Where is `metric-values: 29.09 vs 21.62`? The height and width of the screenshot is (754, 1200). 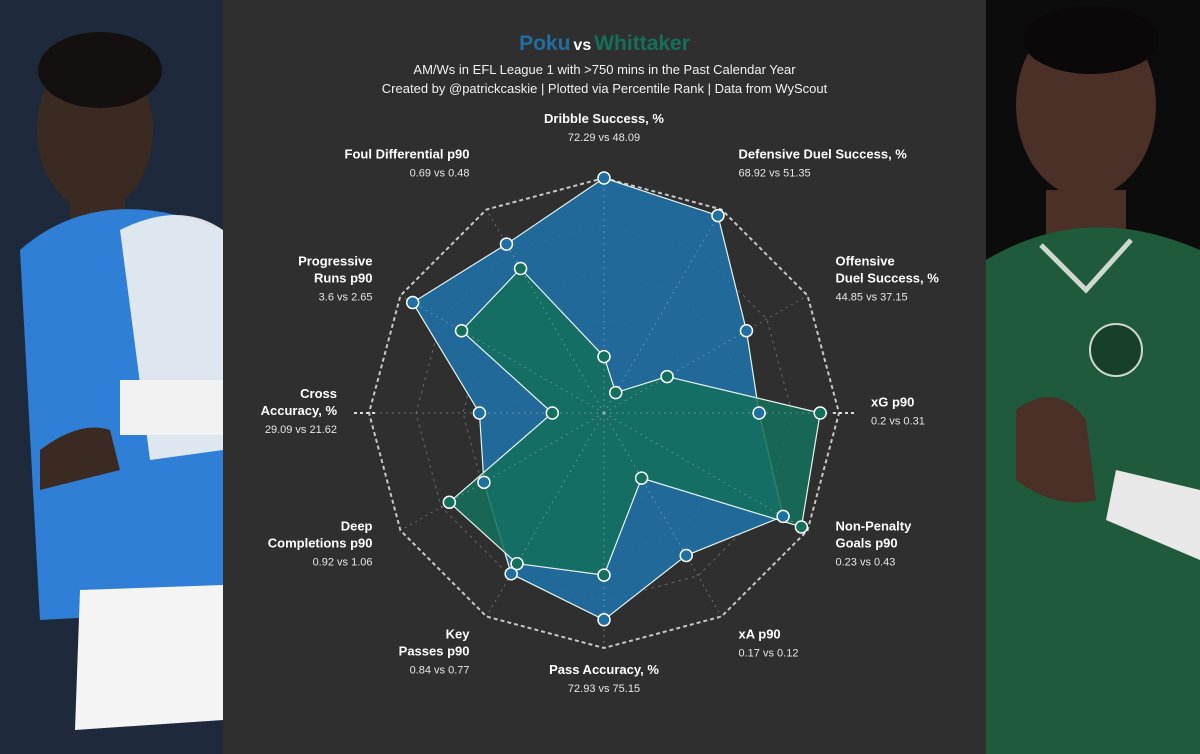
metric-values: 29.09 vs 21.62 is located at coordinates (301, 430).